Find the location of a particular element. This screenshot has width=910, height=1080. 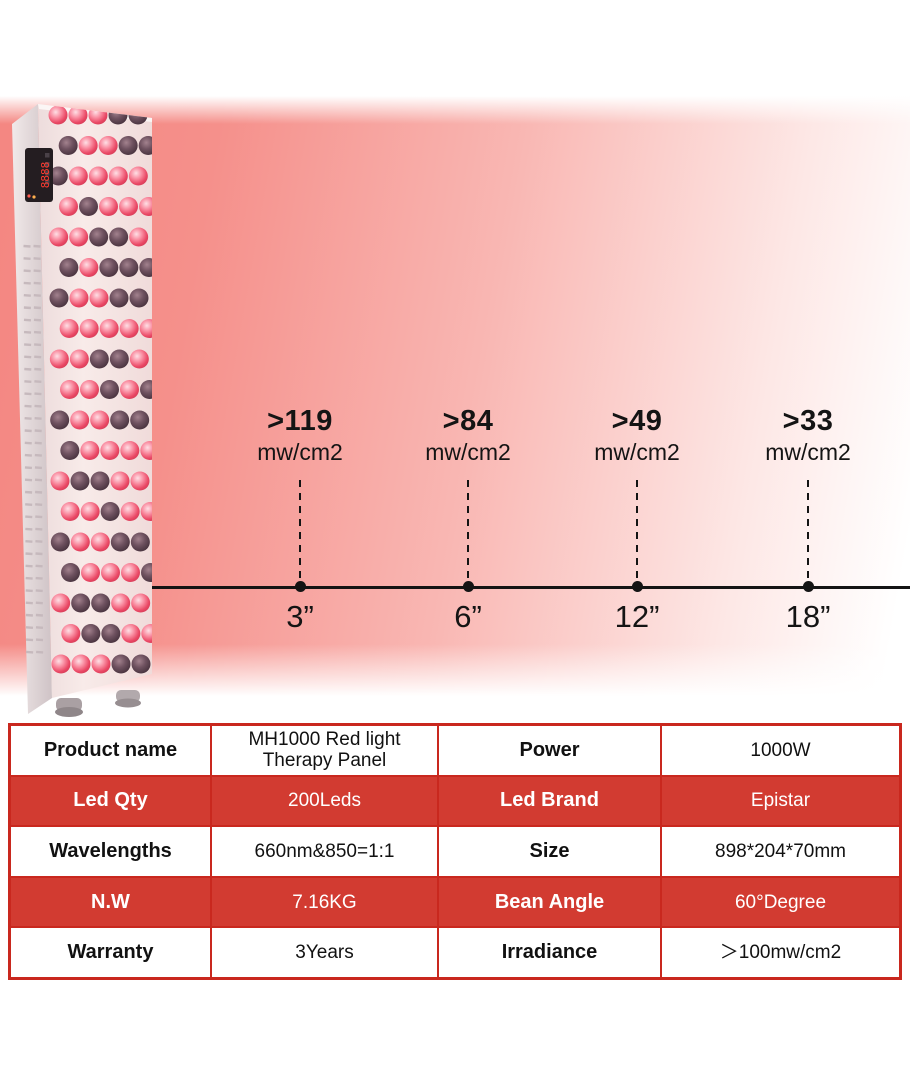

table-row: Warranty 3Years Irradiance ＞100mw/cm2 is located at coordinates (455, 951).